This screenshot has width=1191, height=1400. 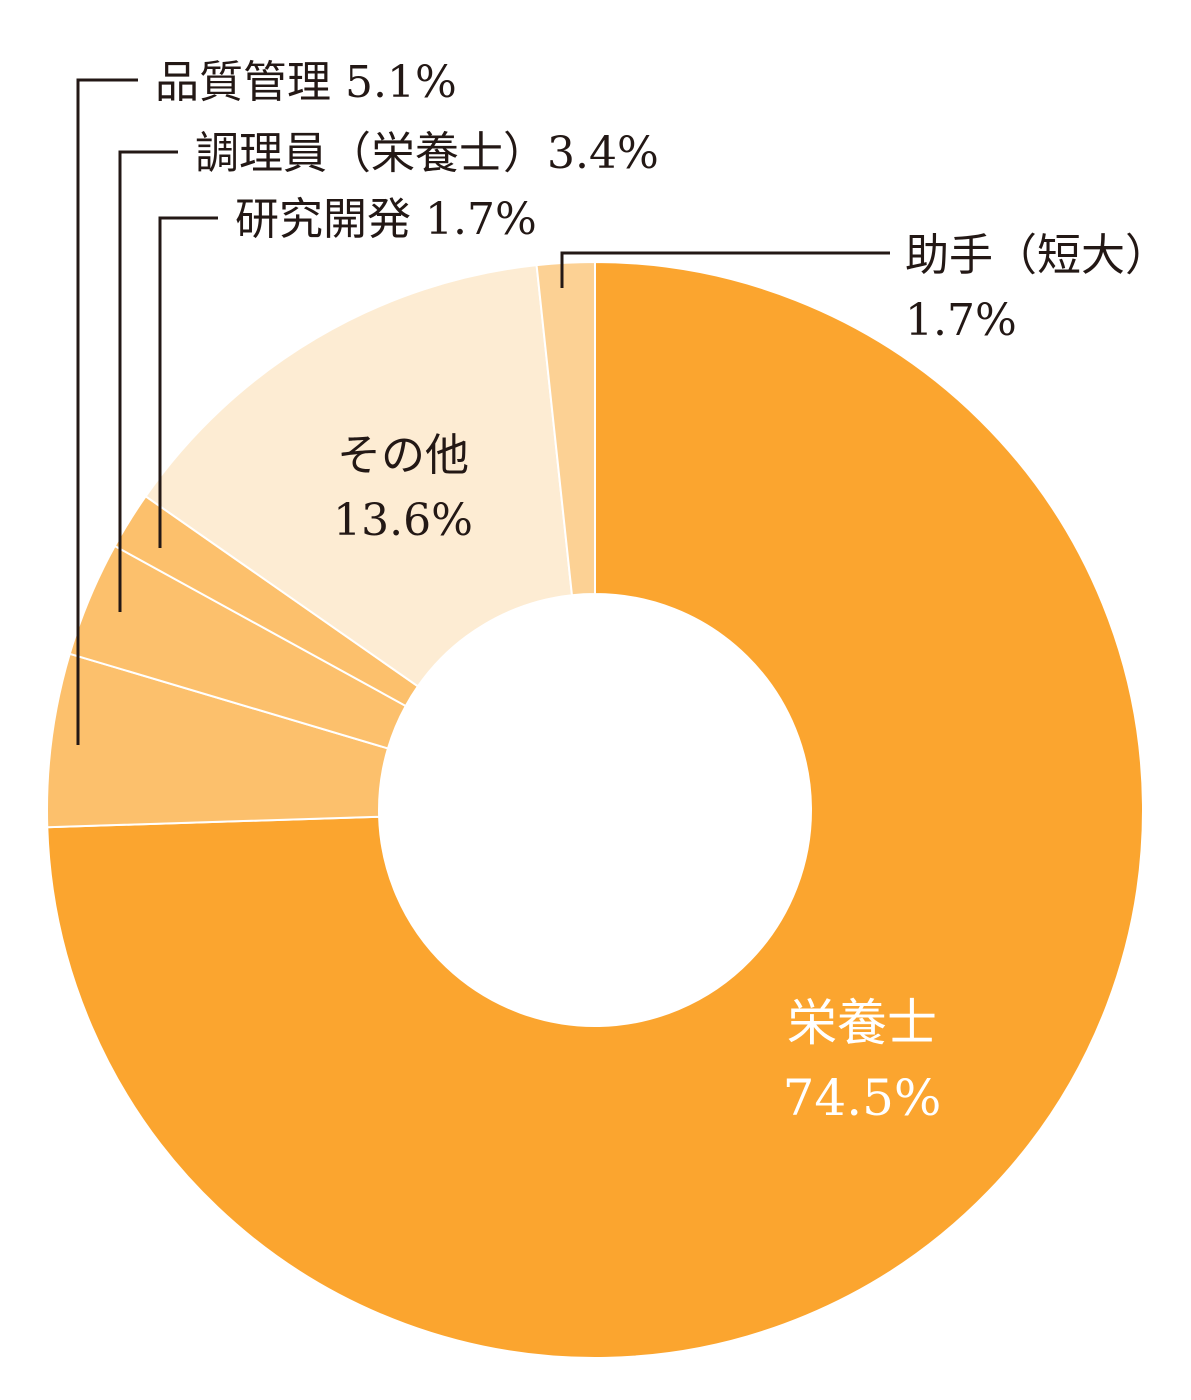 What do you see at coordinates (107, 411) in the screenshot?
I see `leader-line-hinshitsu` at bounding box center [107, 411].